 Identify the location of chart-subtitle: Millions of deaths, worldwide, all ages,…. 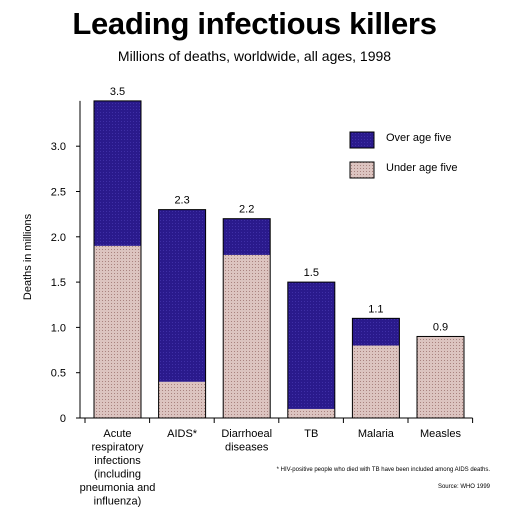
(254, 56).